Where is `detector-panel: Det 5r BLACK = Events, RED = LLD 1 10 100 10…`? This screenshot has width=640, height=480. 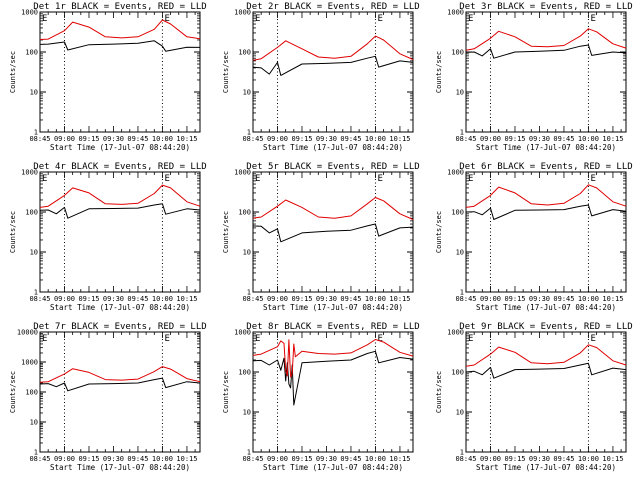
detector-panel: Det 5r BLACK = Events, RED = LLD 1 10 100 10… is located at coordinates (321, 237).